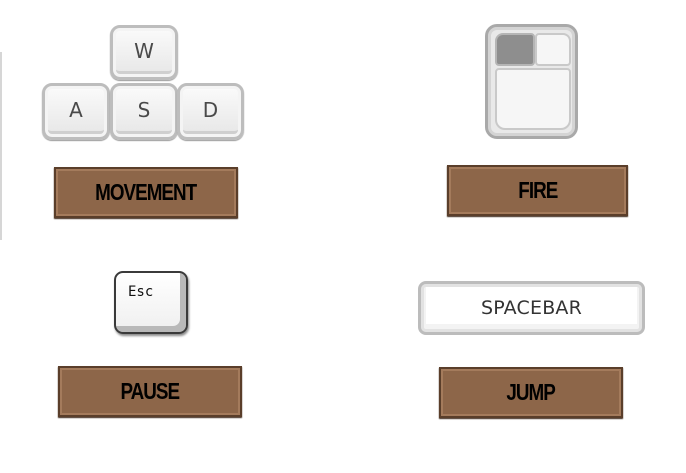  I want to click on pause-label-plate: PAUSE, so click(150, 391).